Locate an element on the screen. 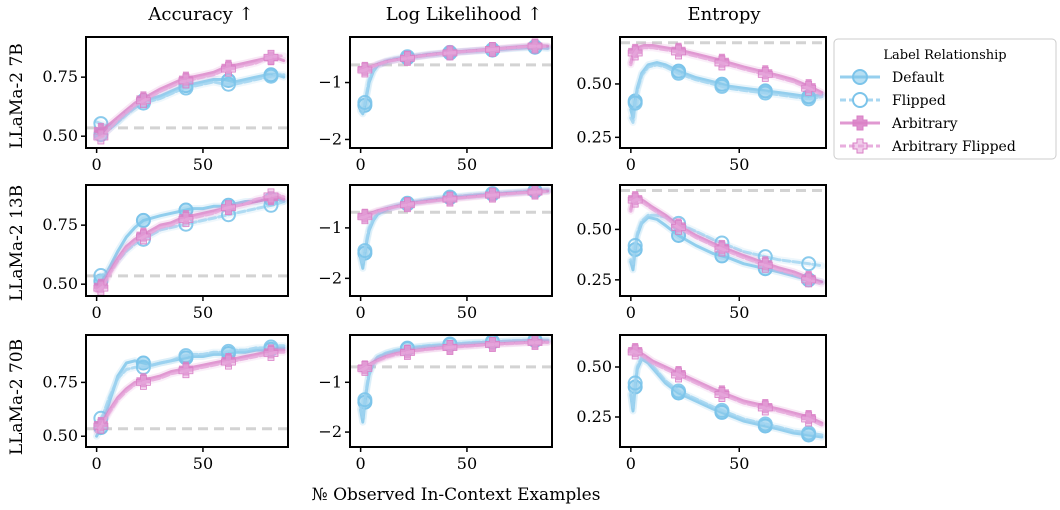 This screenshot has height=510, width=1060. x-axis-label: № Observed In-Context Examples is located at coordinates (456, 495).